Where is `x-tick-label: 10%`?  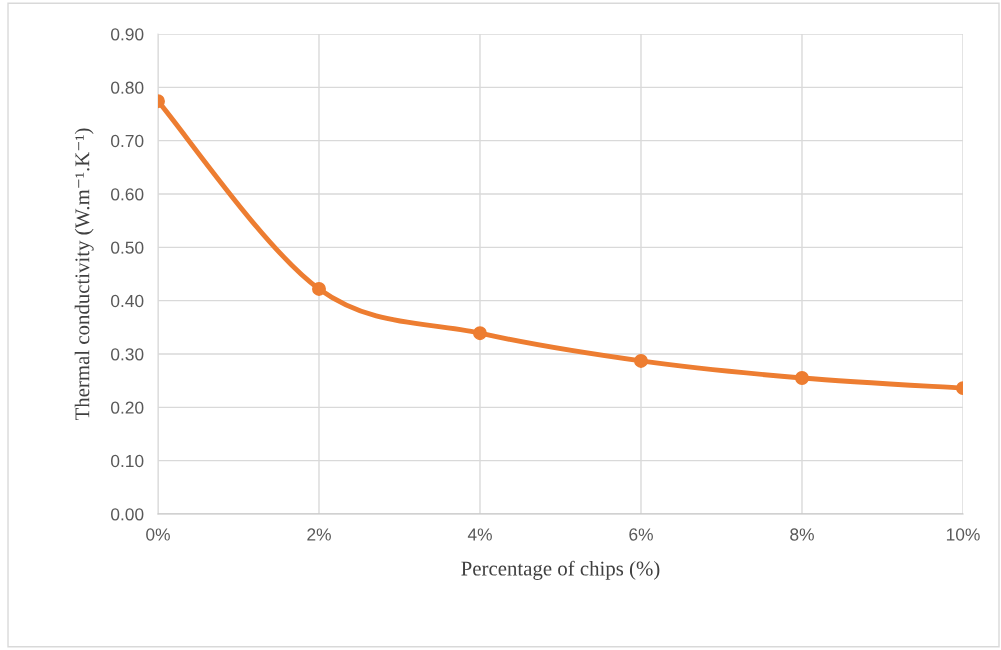 x-tick-label: 10% is located at coordinates (963, 534).